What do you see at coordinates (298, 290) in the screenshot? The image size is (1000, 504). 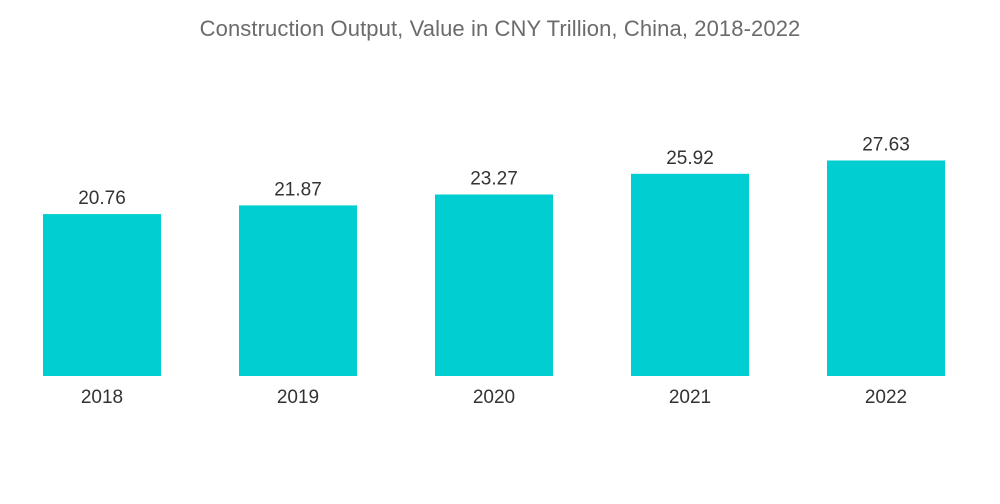 I see `bar-2019` at bounding box center [298, 290].